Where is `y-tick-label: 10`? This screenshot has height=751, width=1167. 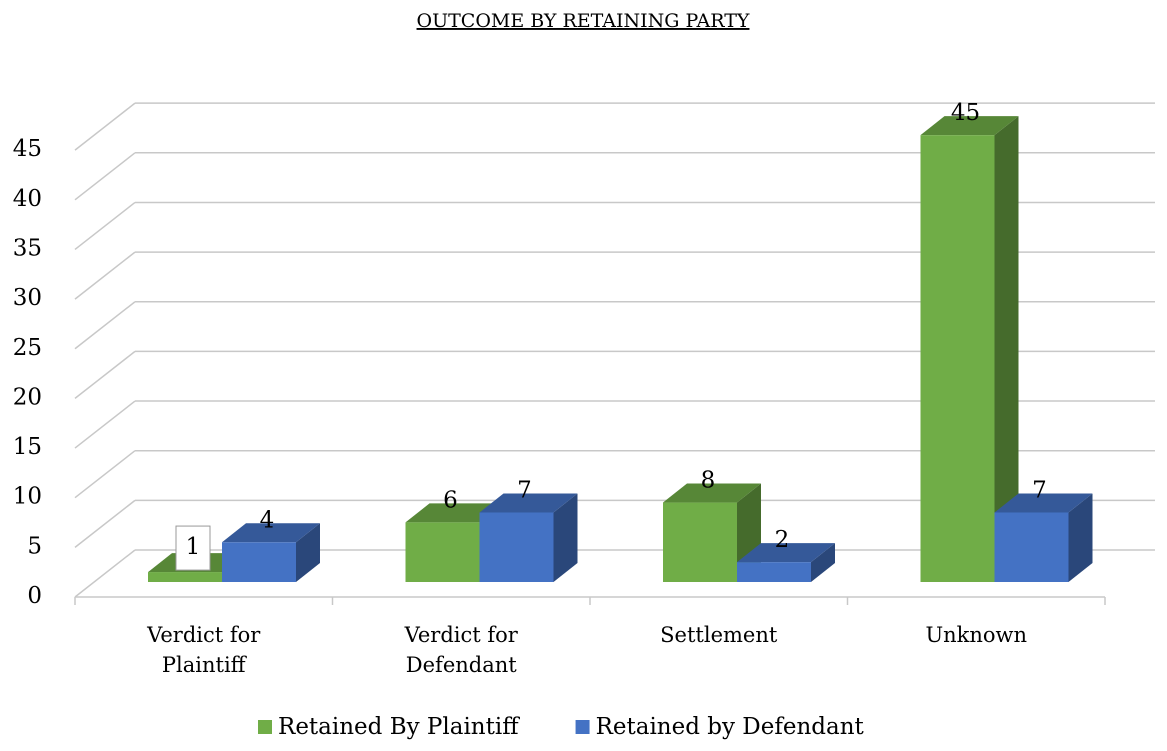
y-tick-label: 10 is located at coordinates (27, 497).